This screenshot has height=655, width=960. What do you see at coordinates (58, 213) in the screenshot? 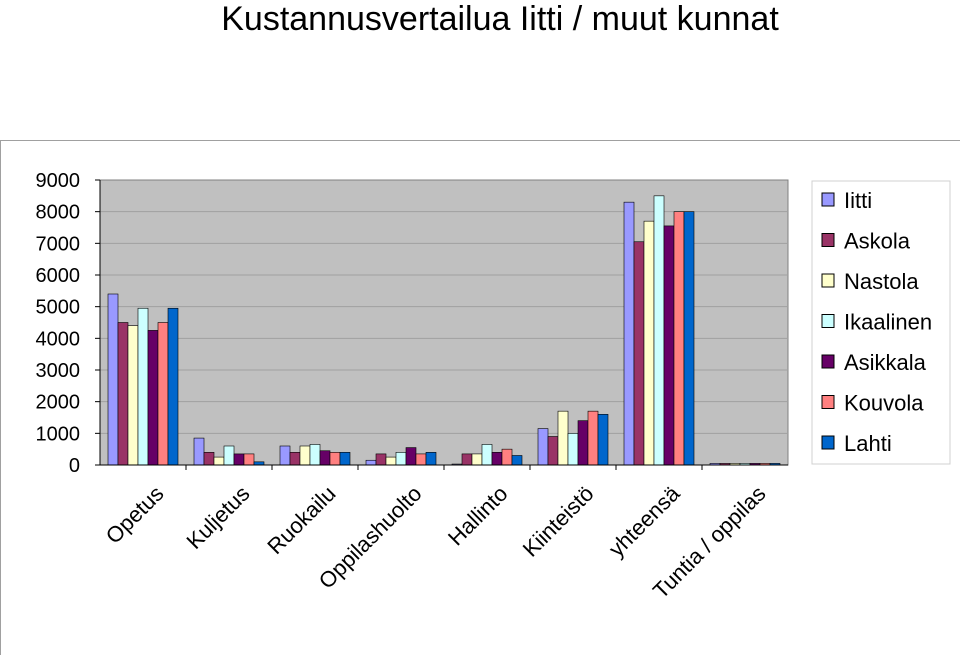
I see `y-tick-label: 8000` at bounding box center [58, 213].